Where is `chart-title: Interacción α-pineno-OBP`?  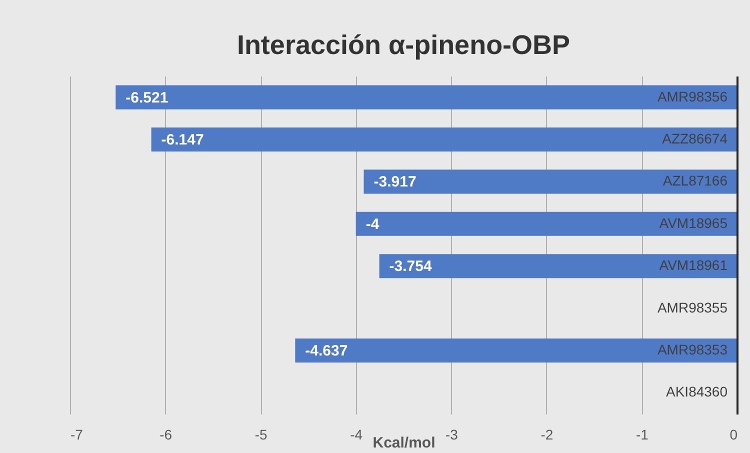 chart-title: Interacción α-pineno-OBP is located at coordinates (403, 45).